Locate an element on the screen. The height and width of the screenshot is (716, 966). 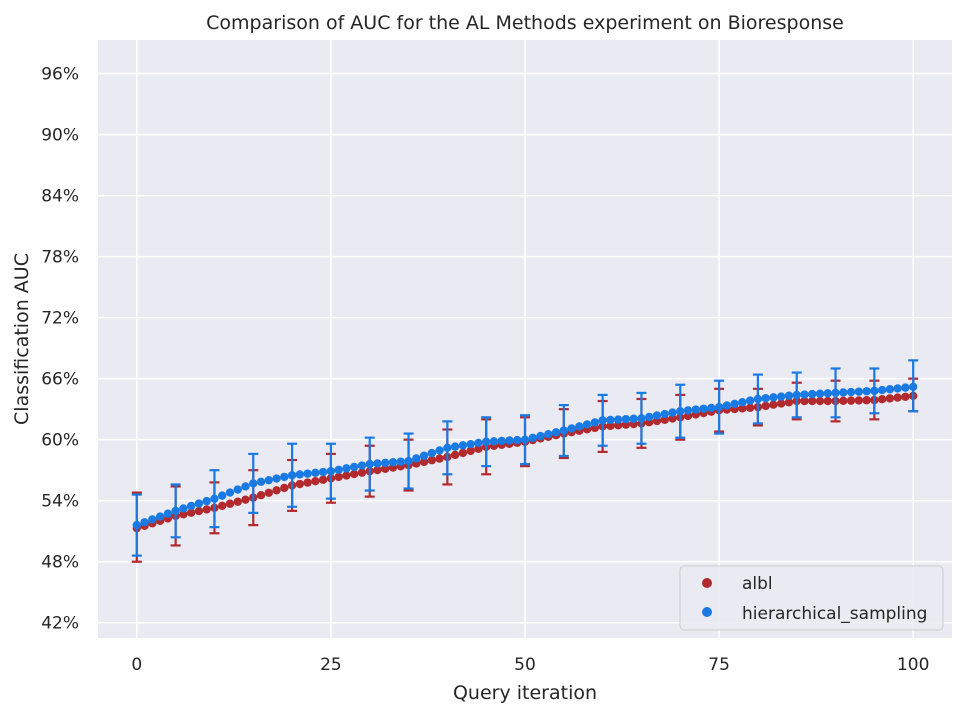
x-tick-label: 25 is located at coordinates (331, 665).